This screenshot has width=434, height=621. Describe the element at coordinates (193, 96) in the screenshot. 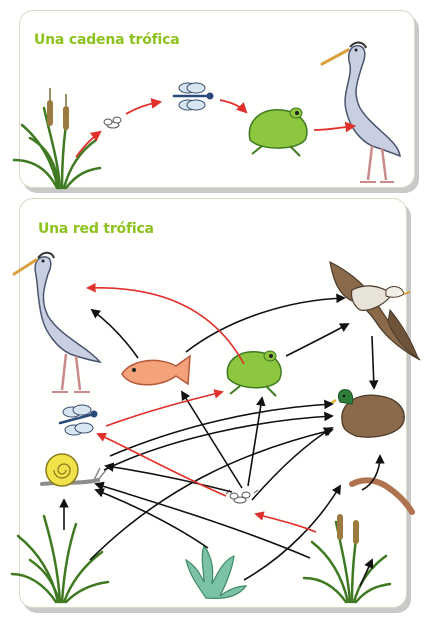

I see `chain-dragonfly` at that location.